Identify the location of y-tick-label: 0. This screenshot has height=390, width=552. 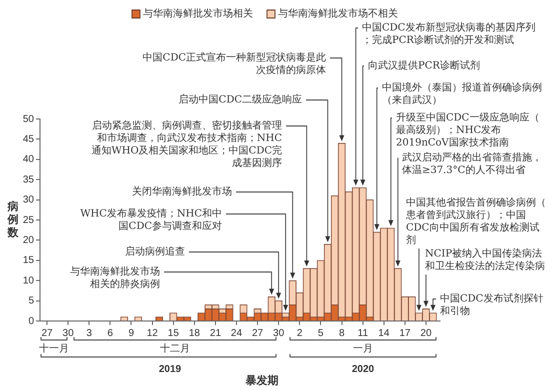
(31, 321).